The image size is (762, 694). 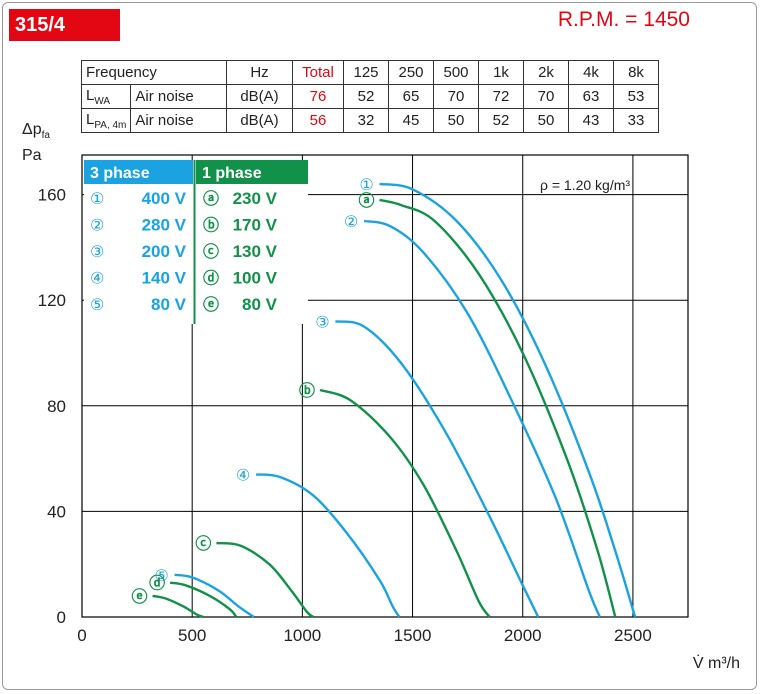 What do you see at coordinates (52, 300) in the screenshot?
I see `y-tick-label: 120` at bounding box center [52, 300].